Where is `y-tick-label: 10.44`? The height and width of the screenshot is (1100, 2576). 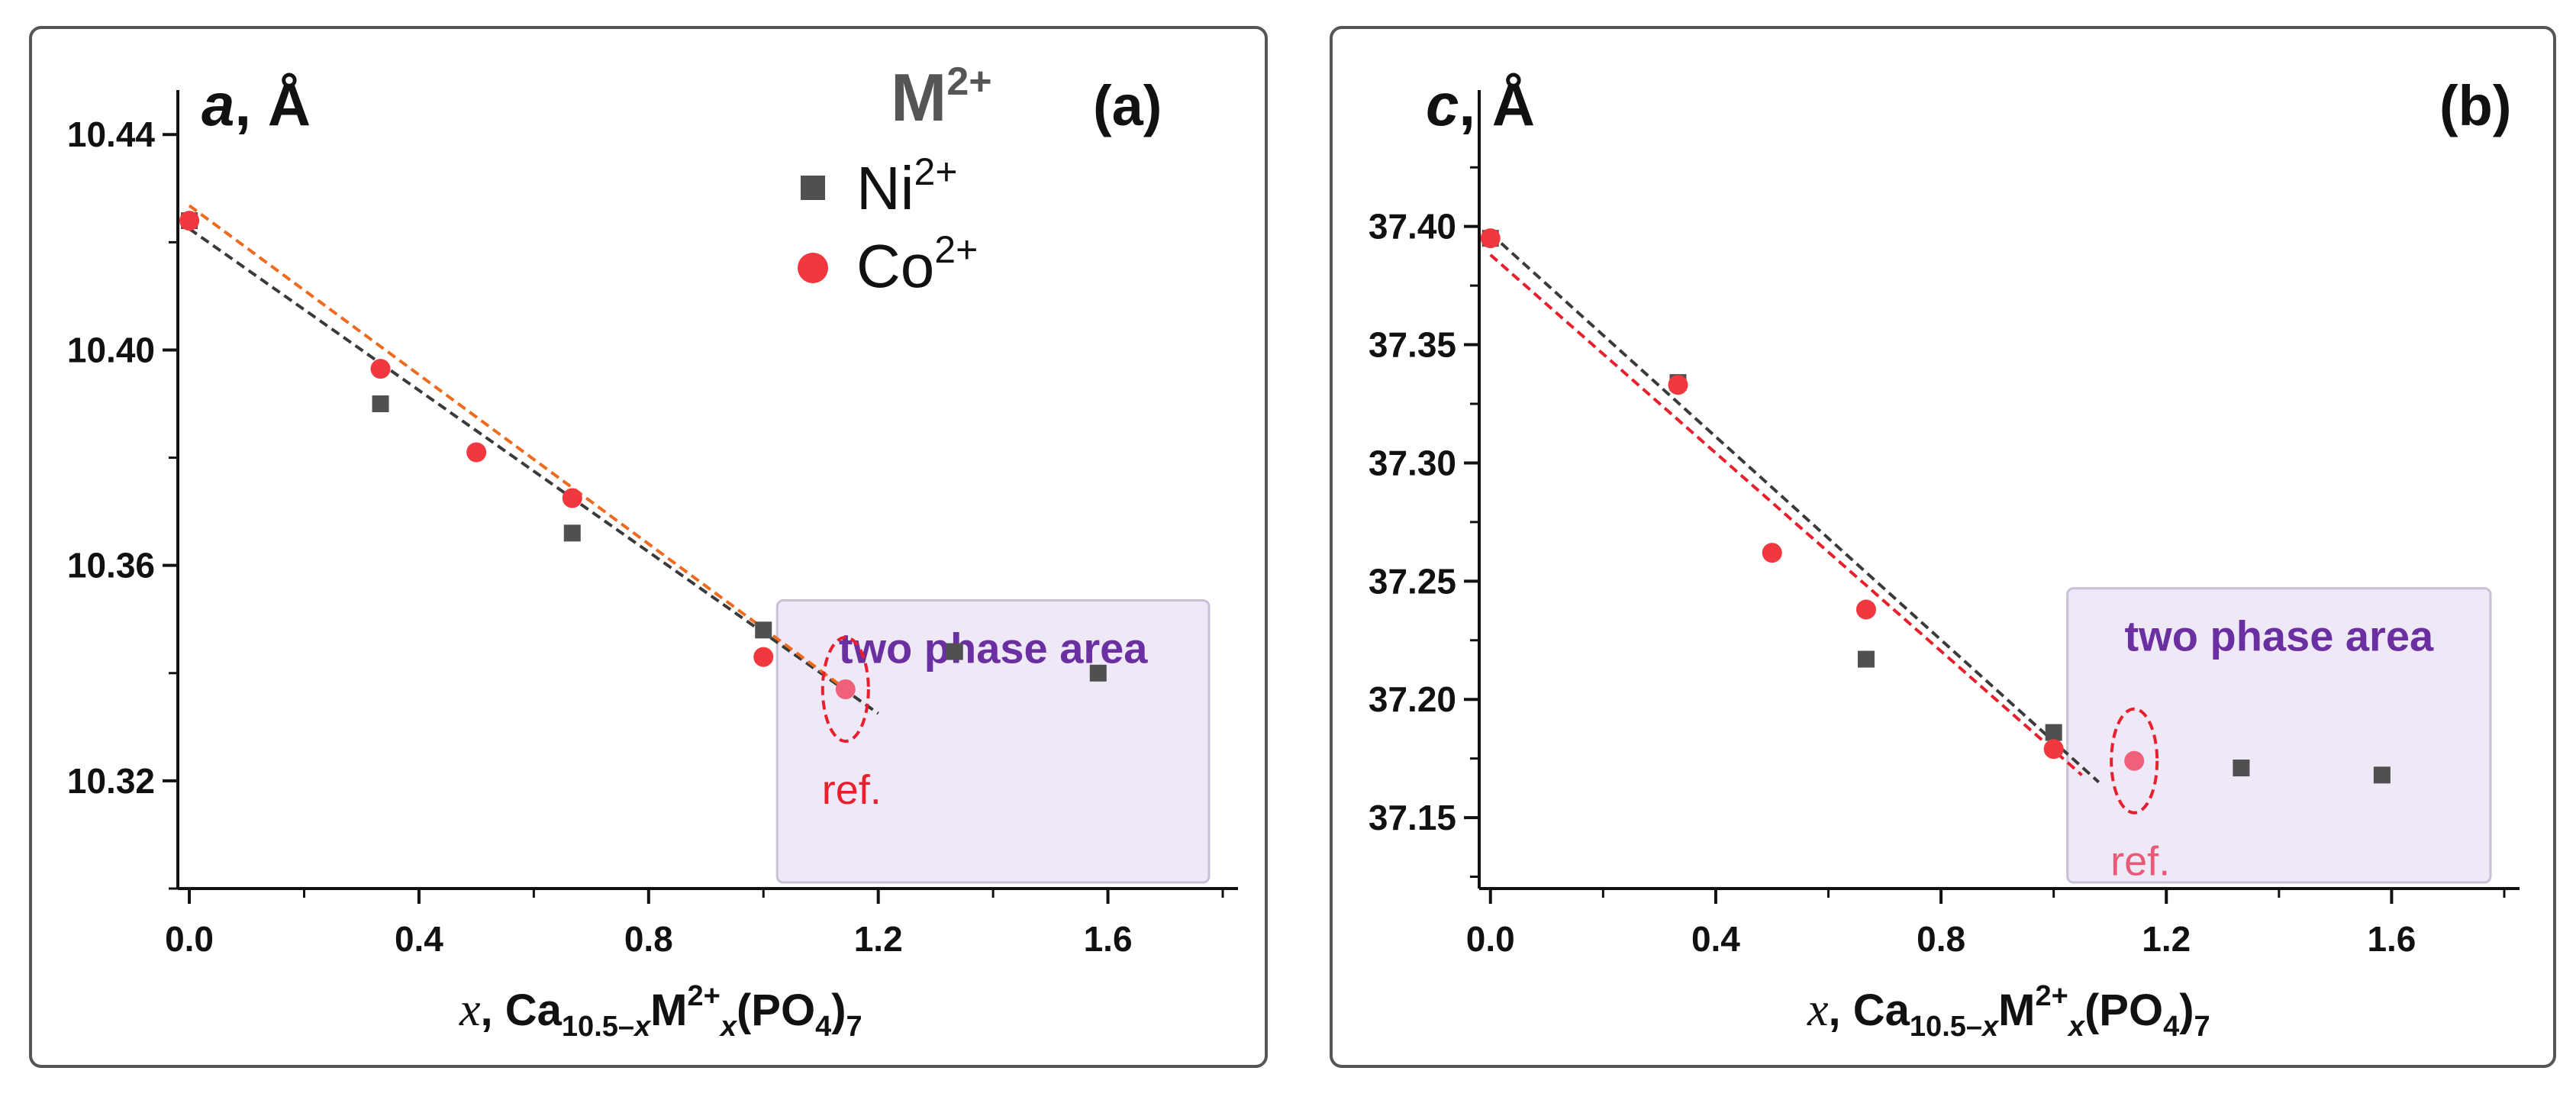 y-tick-label: 10.44 is located at coordinates (111, 134).